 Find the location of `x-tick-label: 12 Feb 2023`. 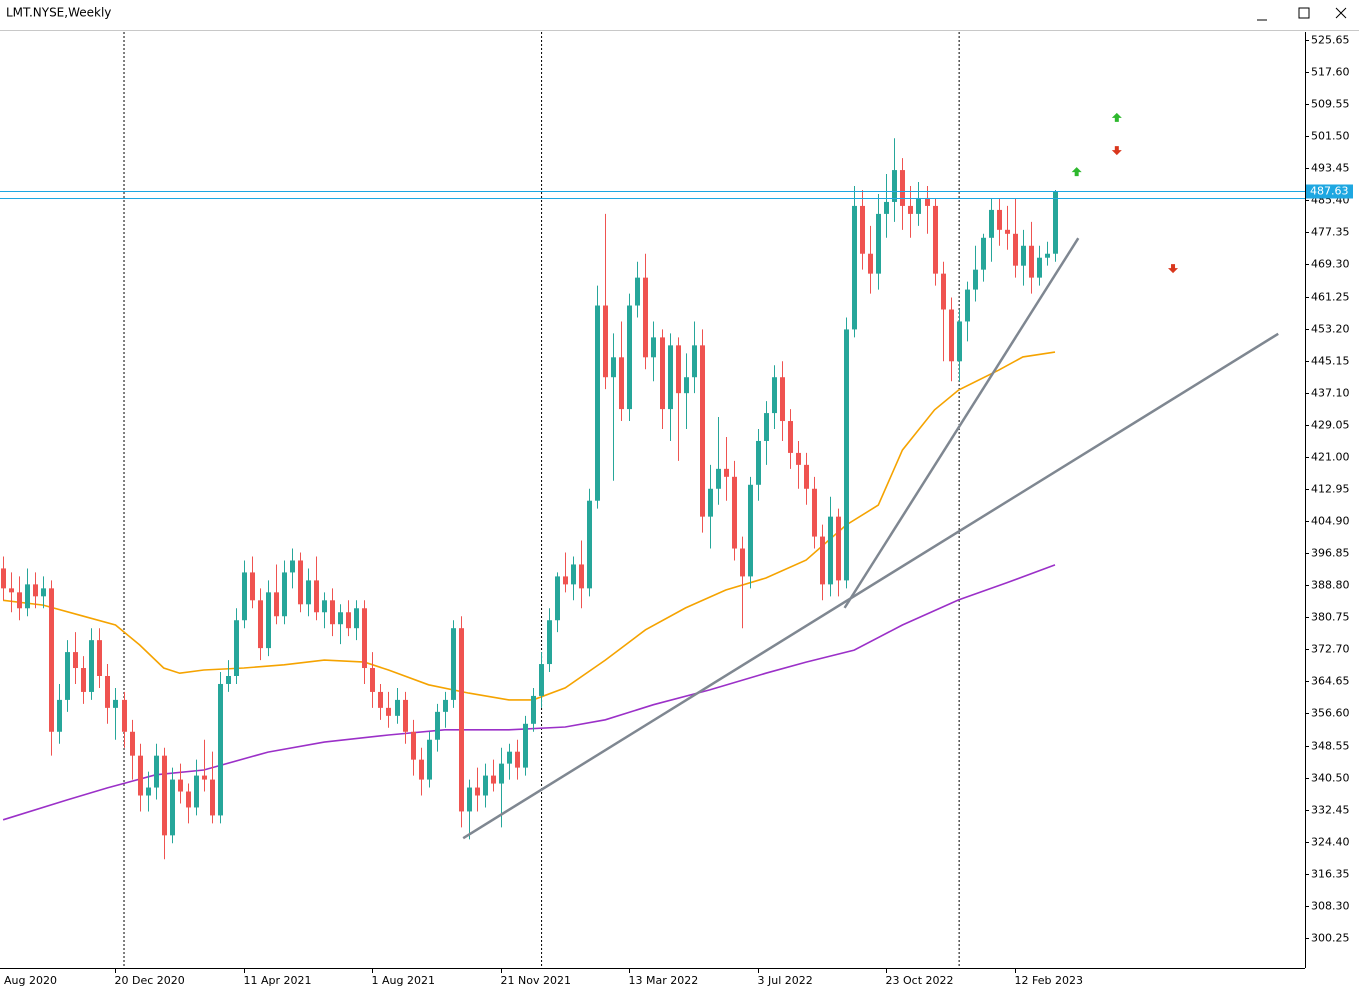

x-tick-label: 12 Feb 2023 is located at coordinates (1049, 980).